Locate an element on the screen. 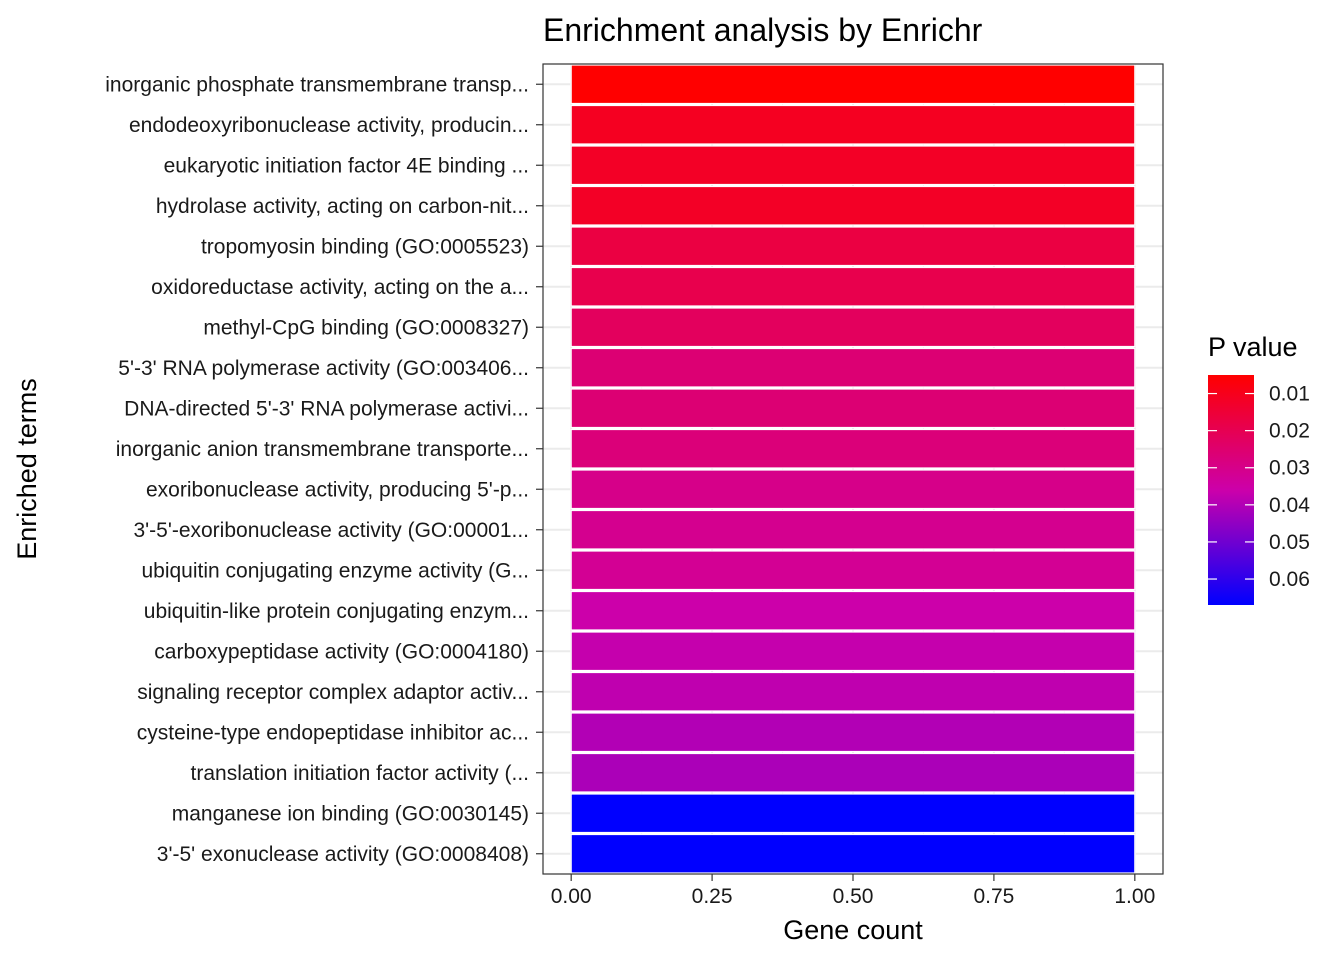 This screenshot has height=960, width=1344. legend: P value 0.01 0.02 0.03 0.04 0.05 0.06 is located at coordinates (1259, 468).